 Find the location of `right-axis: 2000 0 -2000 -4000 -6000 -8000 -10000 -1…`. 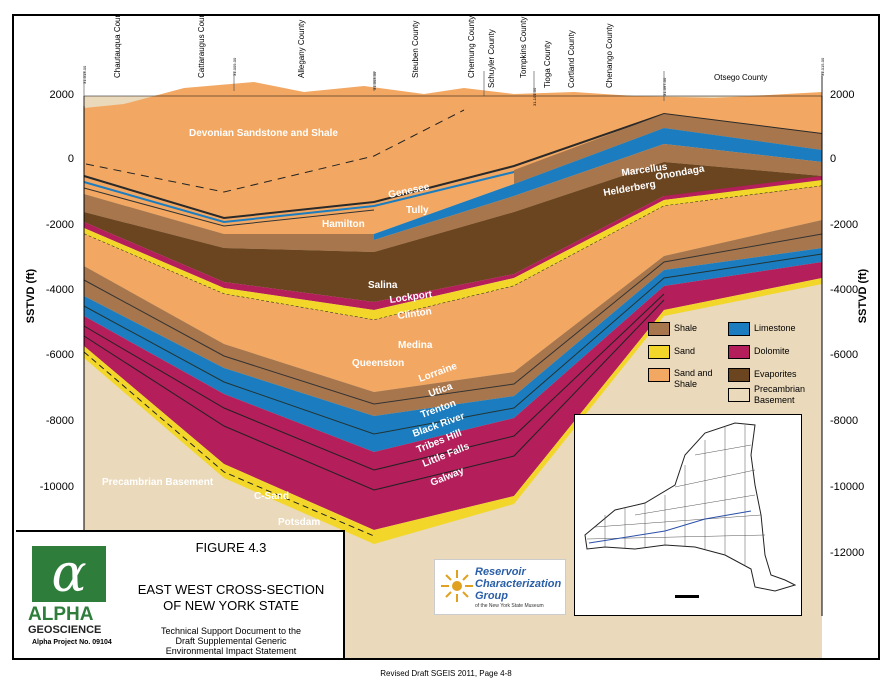

right-axis: 2000 0 -2000 -4000 -6000 -8000 -10000 -1… is located at coordinates (849, 324).